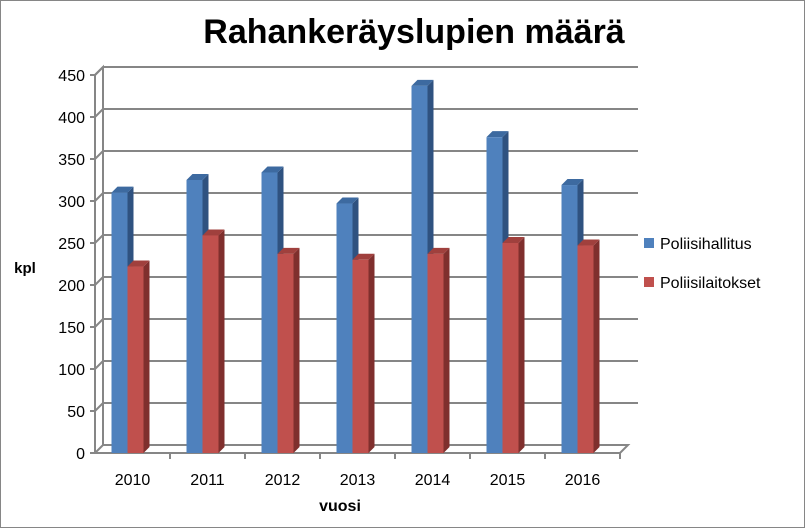  What do you see at coordinates (71, 76) in the screenshot?
I see `y-tick-label: 450` at bounding box center [71, 76].